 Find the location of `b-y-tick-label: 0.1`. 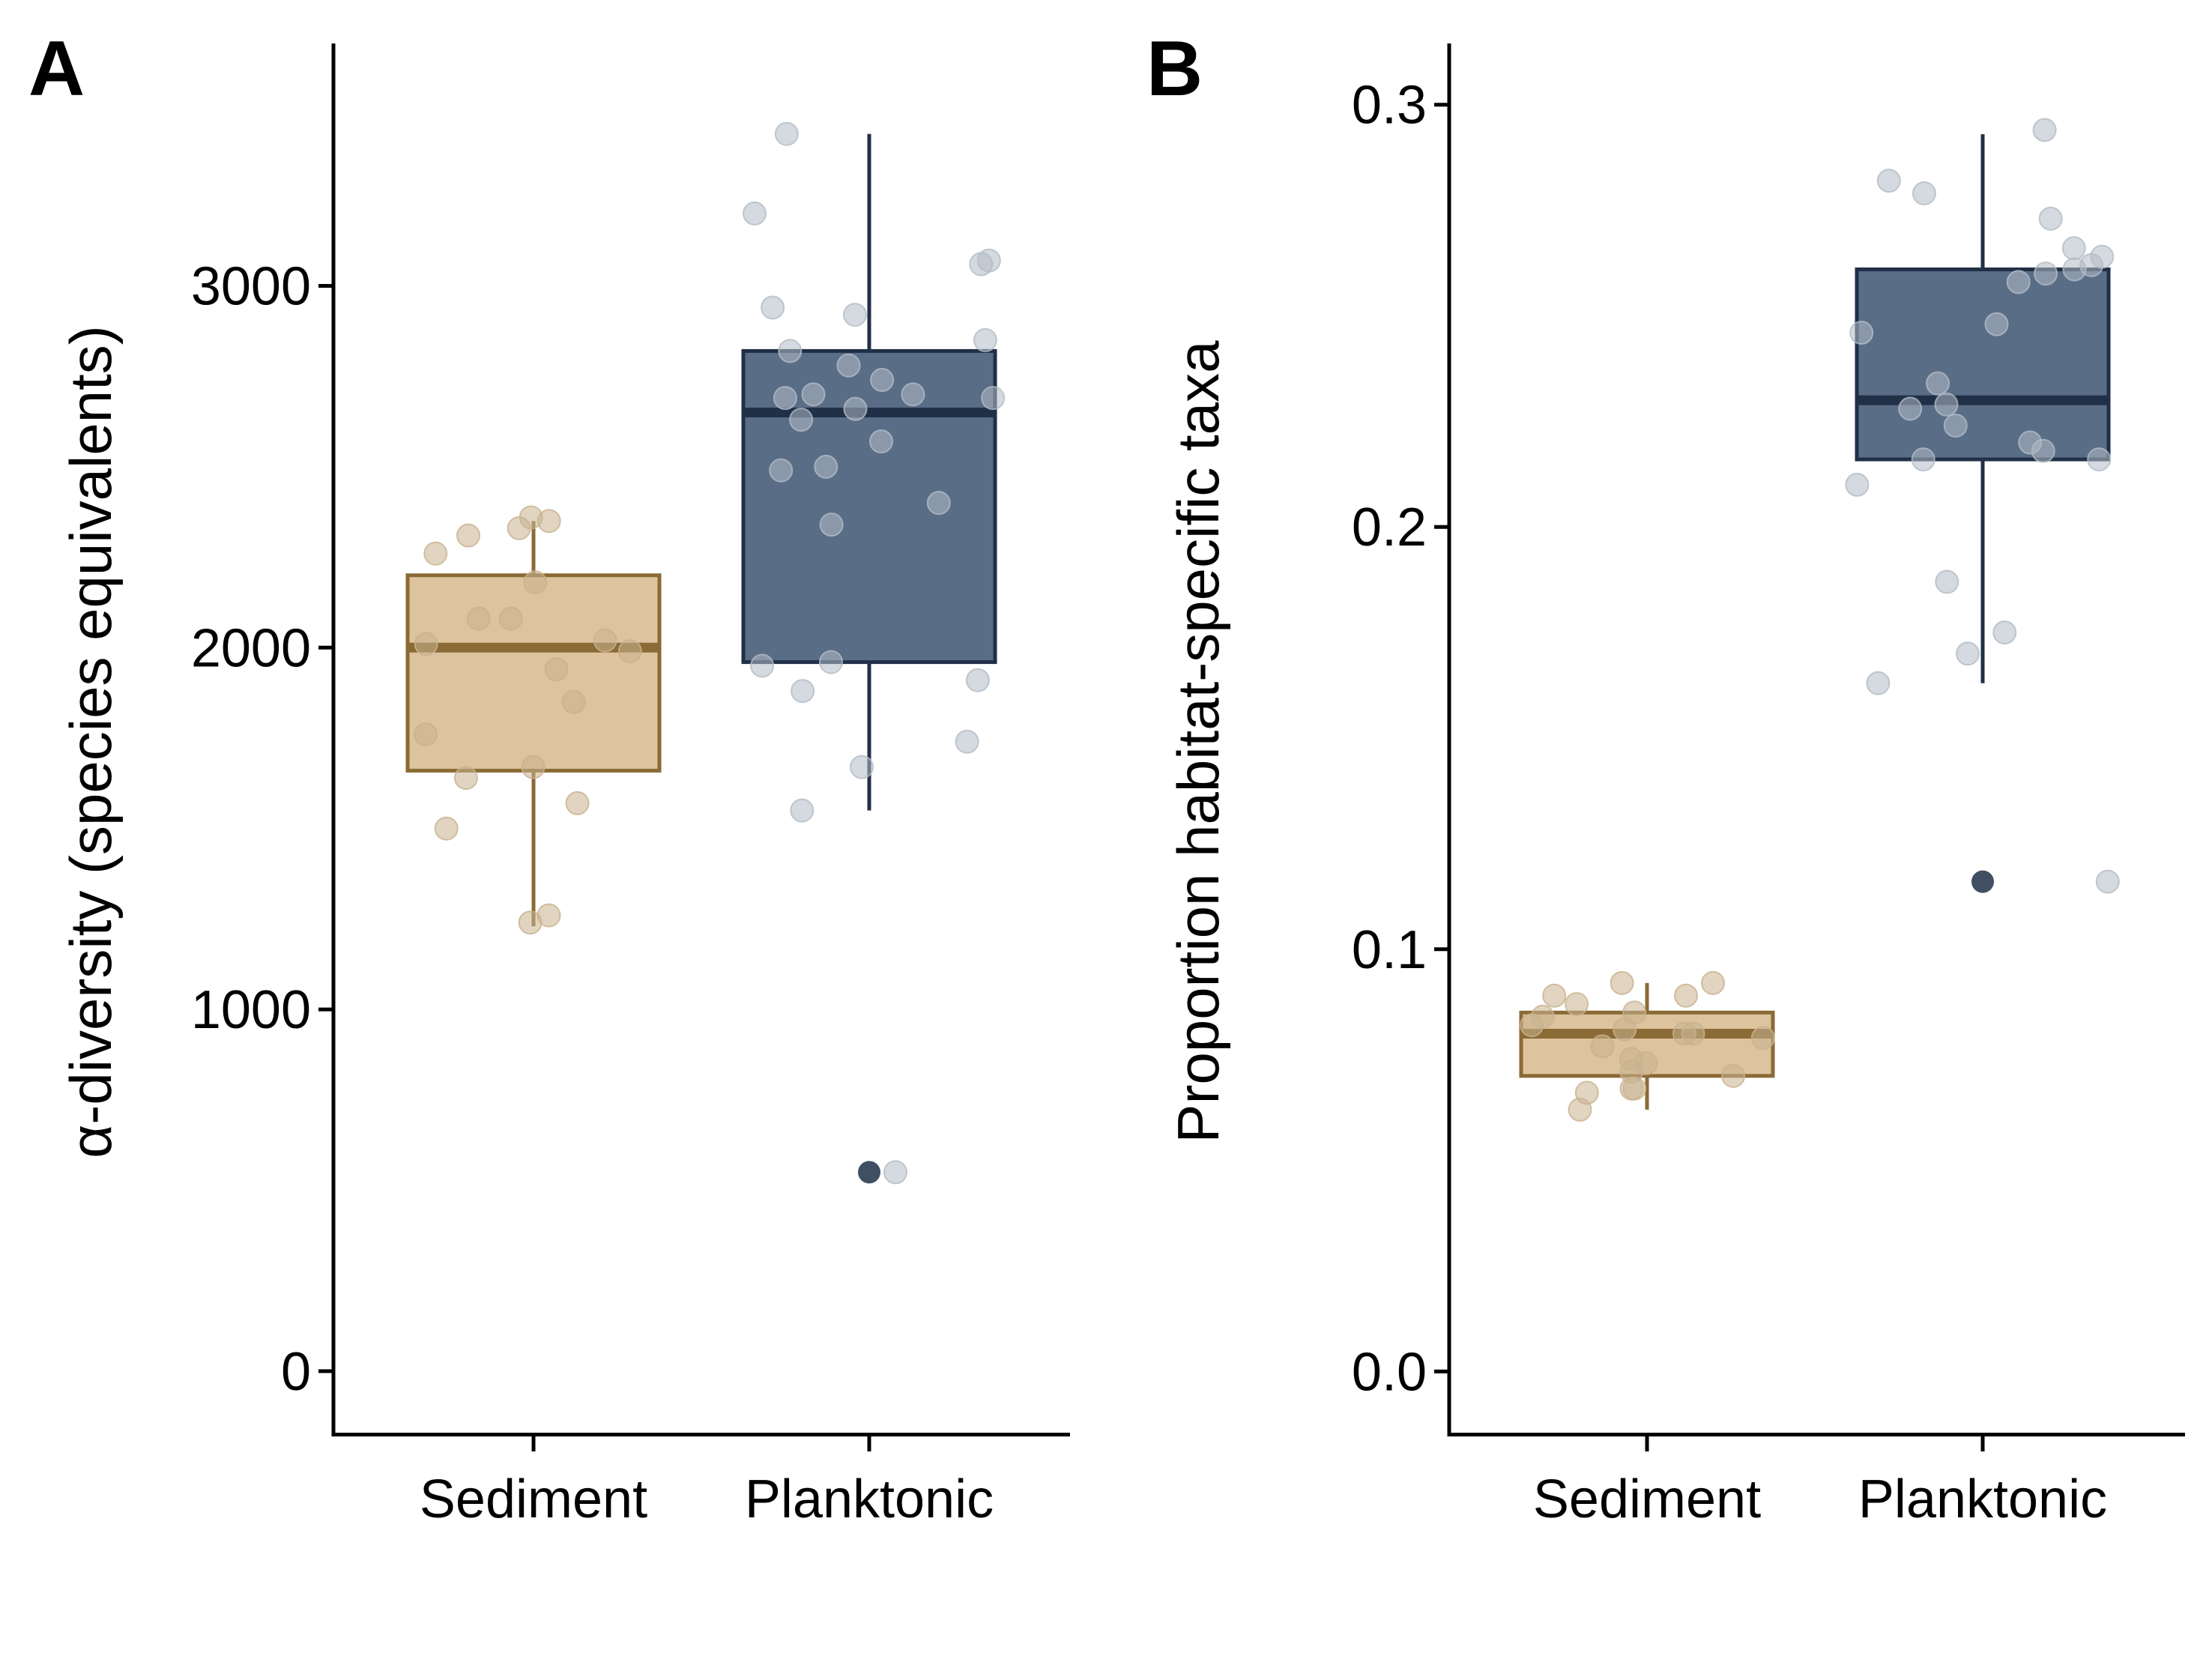

b-y-tick-label: 0.1 is located at coordinates (1389, 950).